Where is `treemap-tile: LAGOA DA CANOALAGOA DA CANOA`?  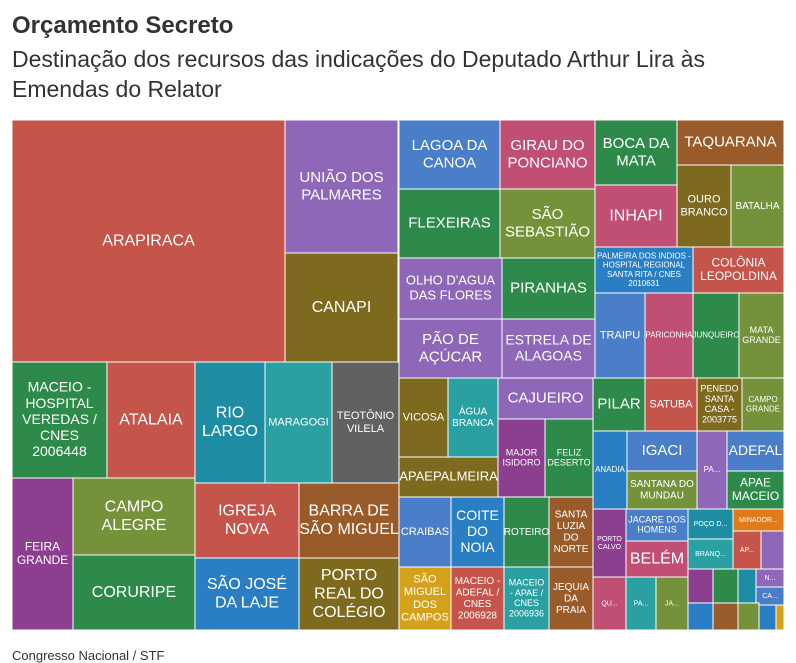
treemap-tile: LAGOA DA CANOALAGOA DA CANOA is located at coordinates (449, 154).